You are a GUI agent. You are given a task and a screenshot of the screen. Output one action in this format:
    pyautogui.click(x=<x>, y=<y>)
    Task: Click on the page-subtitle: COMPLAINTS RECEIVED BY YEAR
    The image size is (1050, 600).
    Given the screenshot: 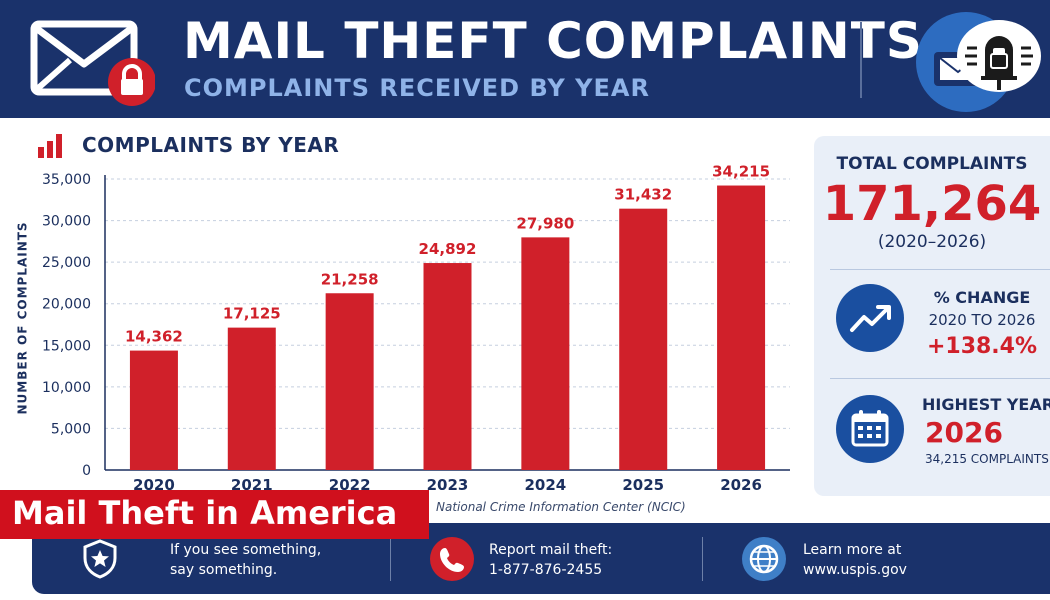 What is the action you would take?
    pyautogui.click(x=417, y=88)
    